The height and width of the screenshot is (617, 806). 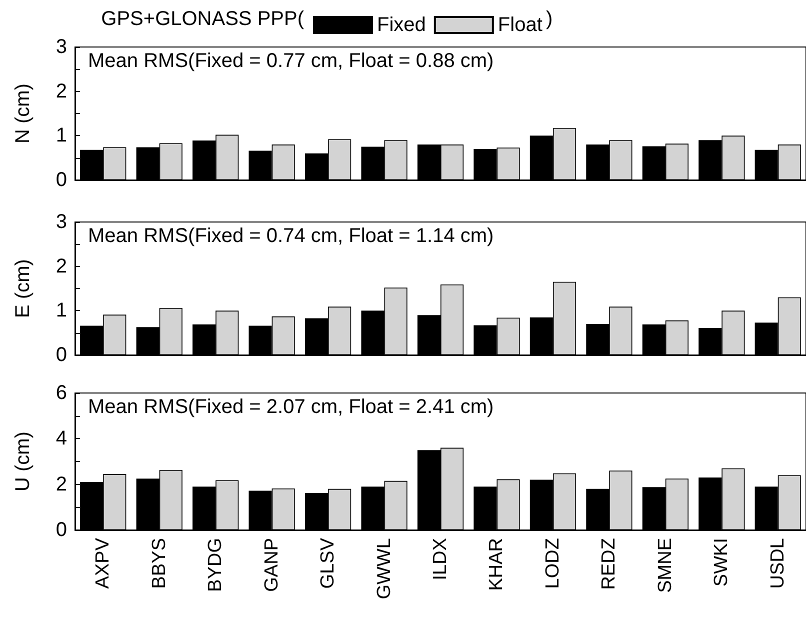 I want to click on x-tick-label: GANP, so click(x=271, y=565).